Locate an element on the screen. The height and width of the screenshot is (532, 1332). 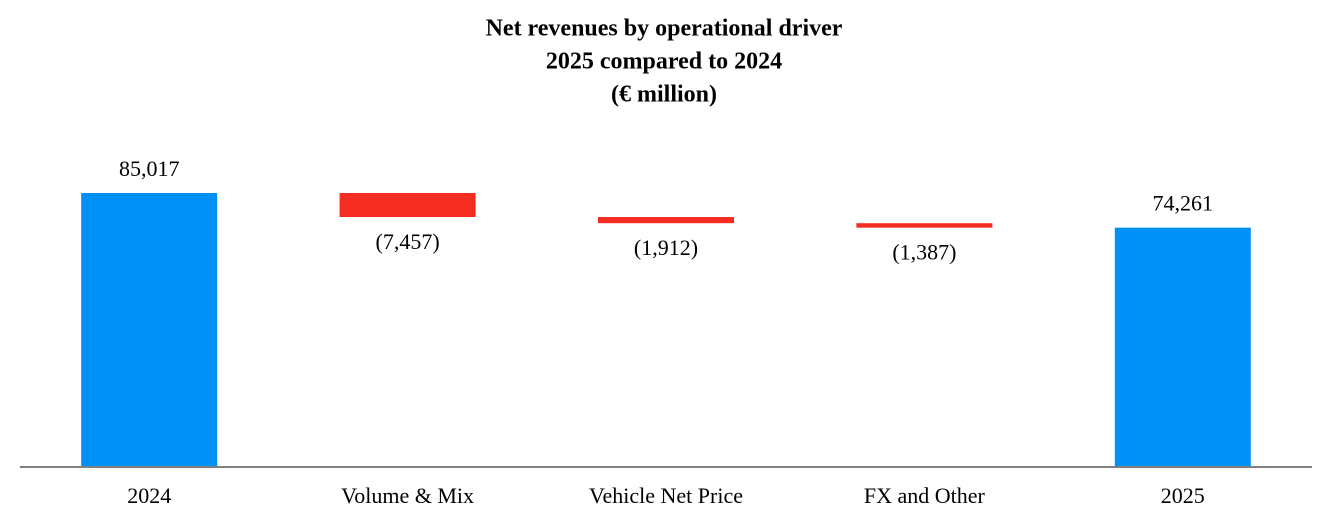
x-tick-label: 2025 is located at coordinates (1183, 495).